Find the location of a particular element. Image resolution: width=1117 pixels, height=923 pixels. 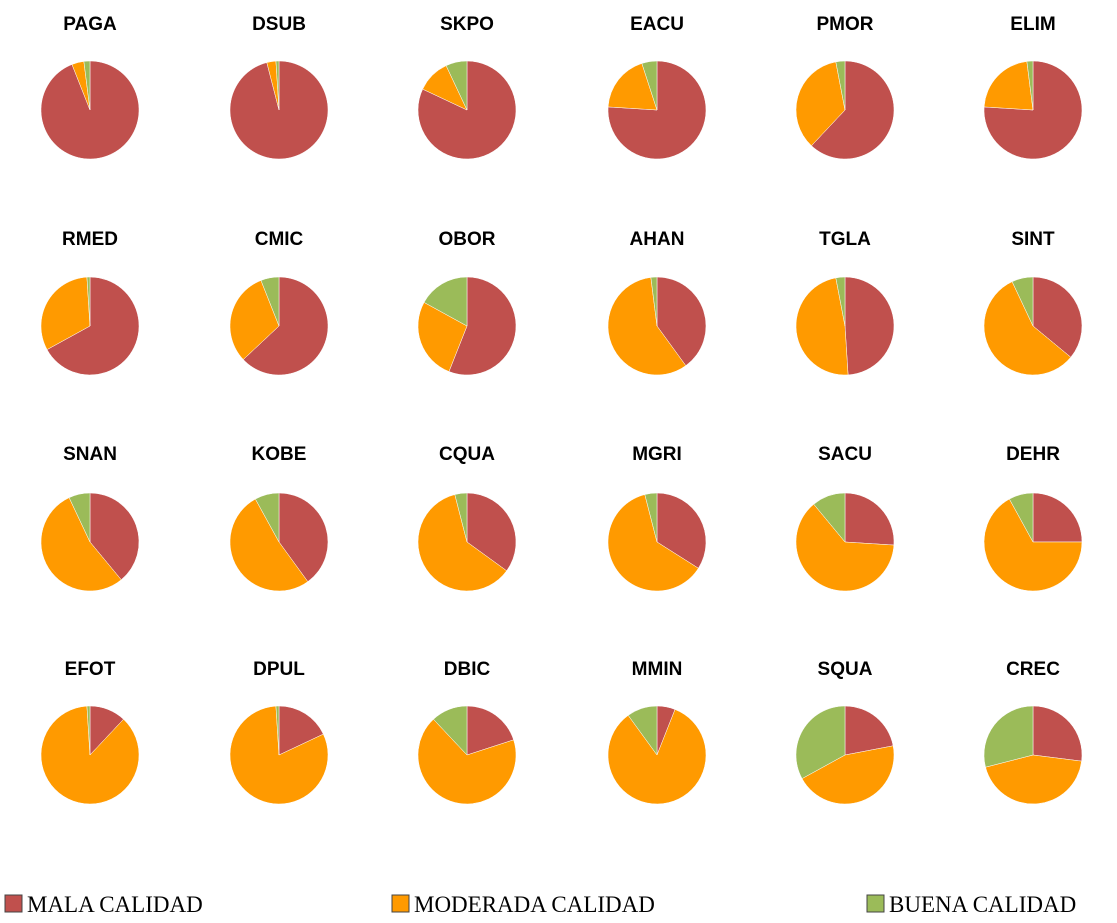

pie-title: KOBE is located at coordinates (279, 454).